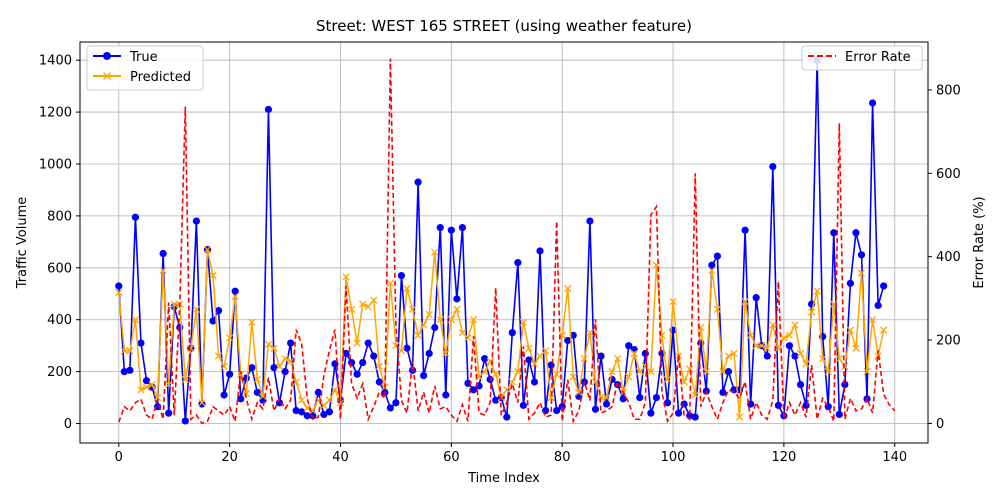 This screenshot has width=1000, height=500. Describe the element at coordinates (55, 113) in the screenshot. I see `y-tick-label: 1200` at that location.